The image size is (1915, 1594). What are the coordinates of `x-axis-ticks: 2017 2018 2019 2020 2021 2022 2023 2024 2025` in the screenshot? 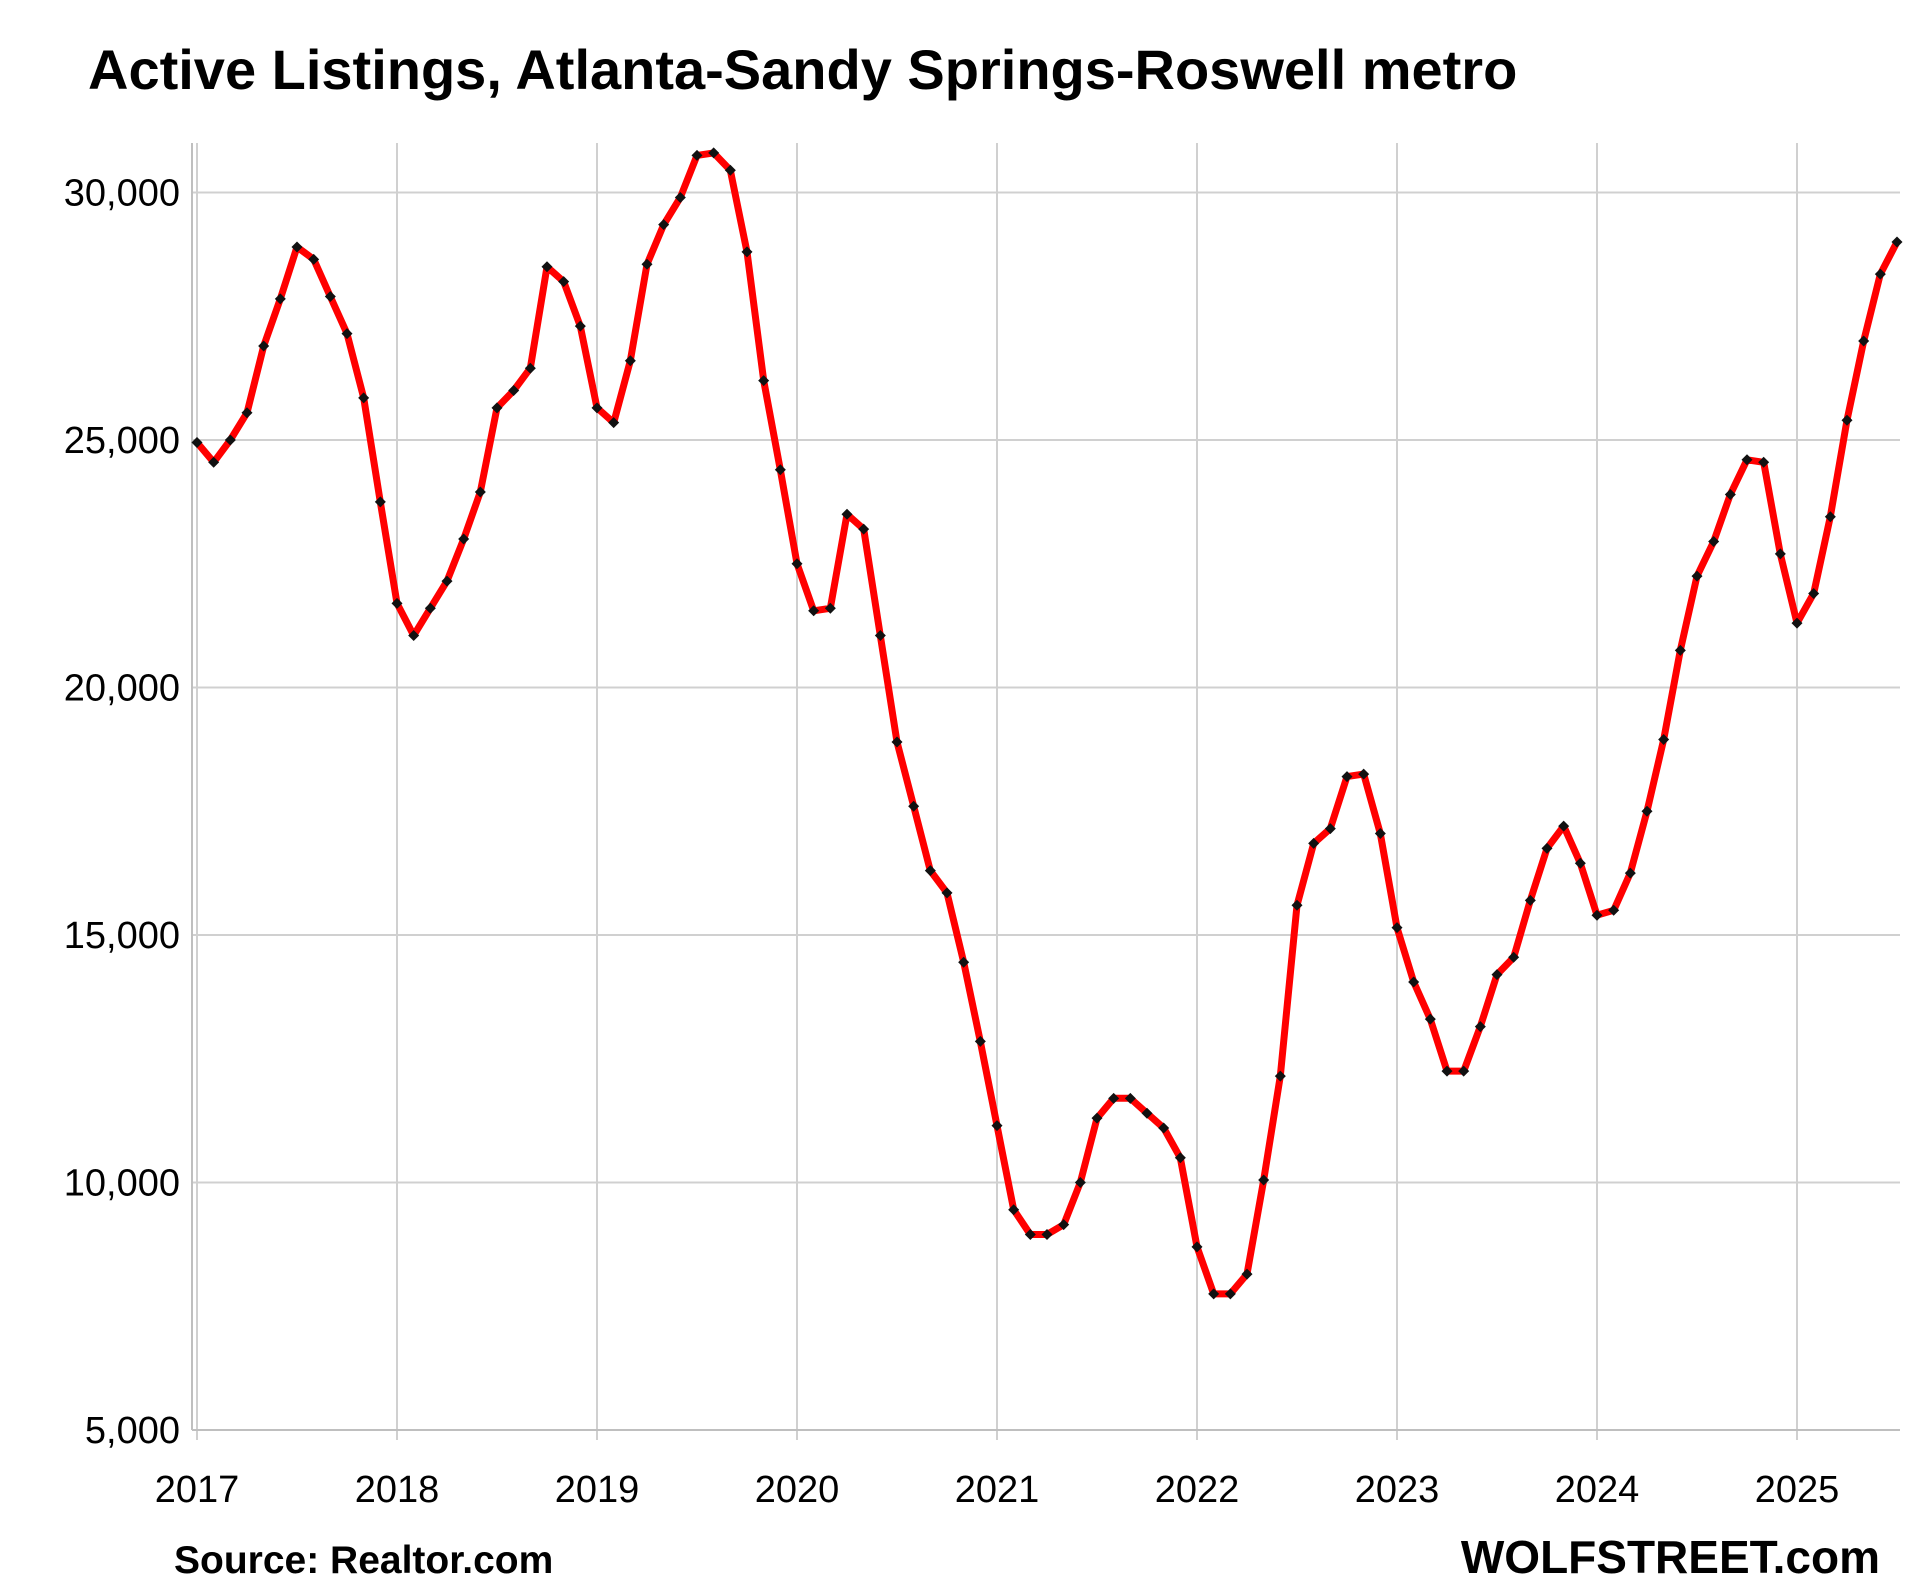 It's located at (997, 1490).